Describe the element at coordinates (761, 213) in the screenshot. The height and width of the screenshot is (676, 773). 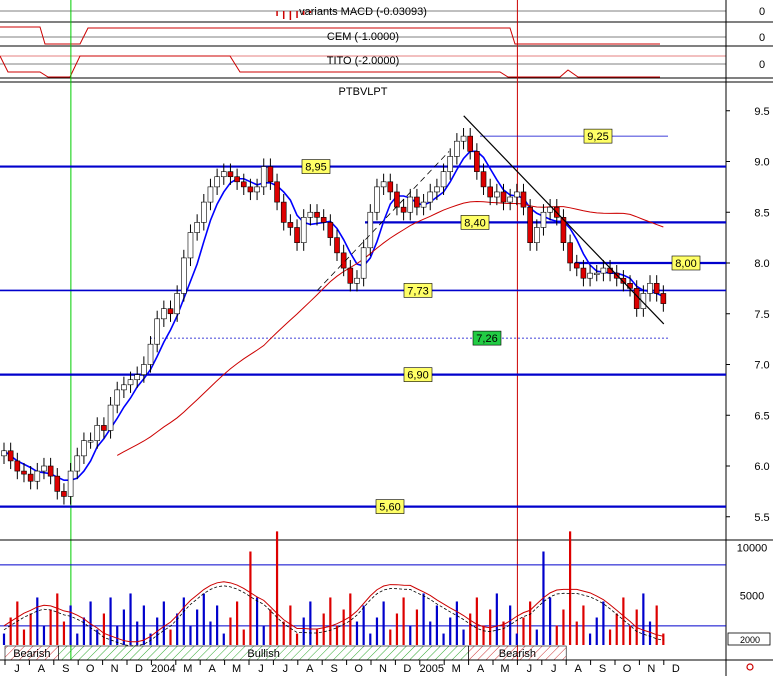
I see `price-tick-label: 8.5` at that location.